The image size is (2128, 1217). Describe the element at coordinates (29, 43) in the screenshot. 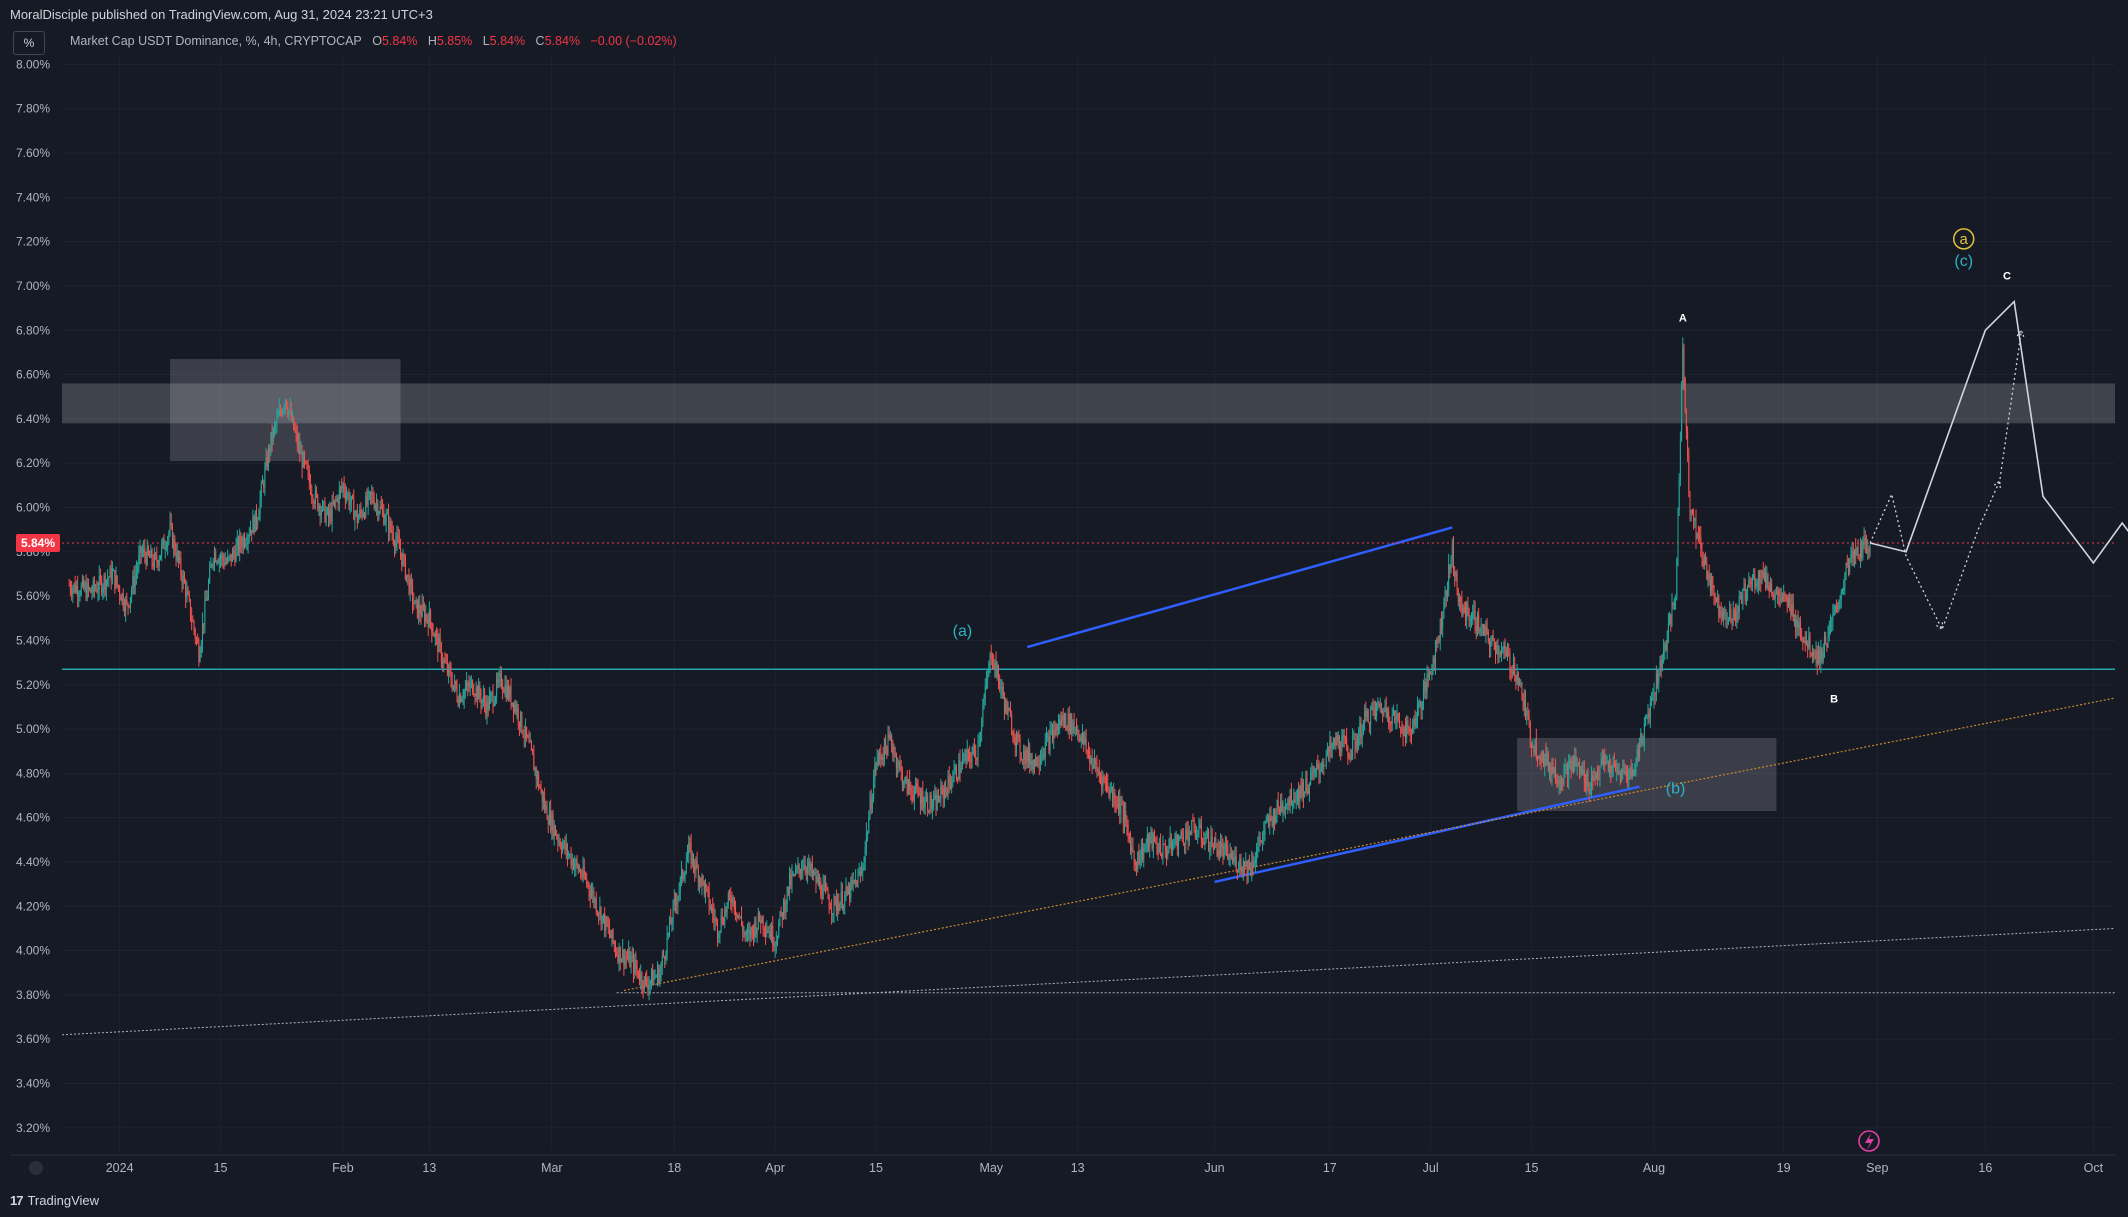

I see `unit-toggle-button: %` at that location.